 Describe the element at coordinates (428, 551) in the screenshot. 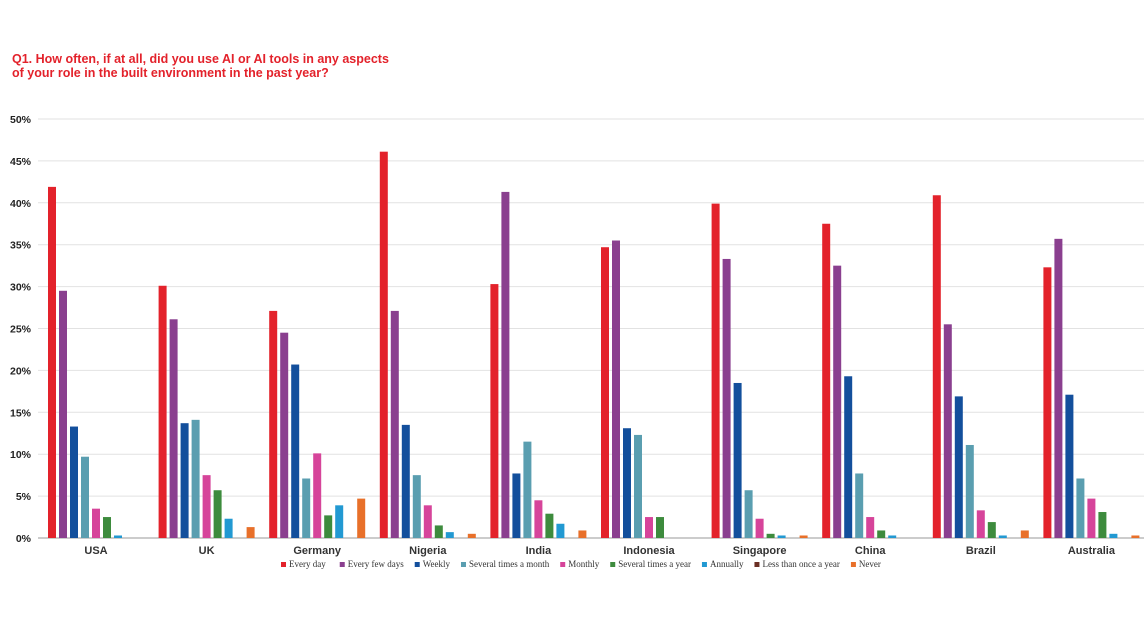

I see `x-category-label: Nigeria` at that location.